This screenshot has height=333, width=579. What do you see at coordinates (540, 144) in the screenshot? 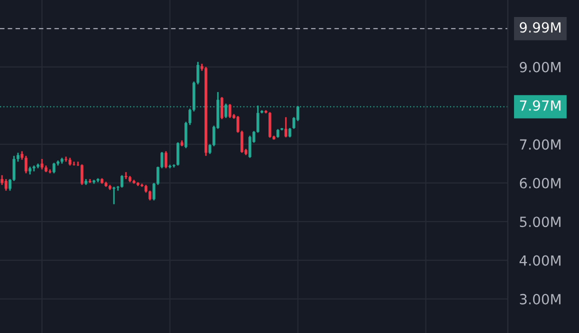
I see `y-tick-label: 7.00M` at bounding box center [540, 144].